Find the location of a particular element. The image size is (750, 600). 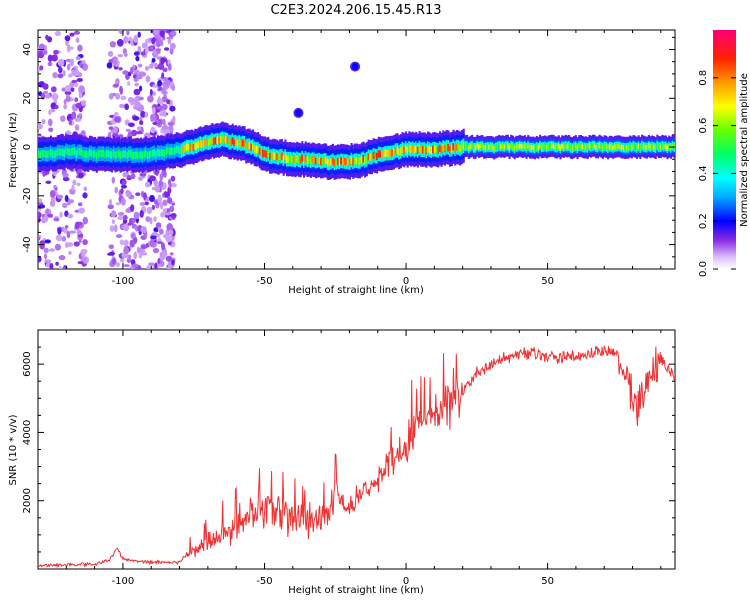

figure-title: C2E3.2024.206.15.45.R13 is located at coordinates (355, 10).